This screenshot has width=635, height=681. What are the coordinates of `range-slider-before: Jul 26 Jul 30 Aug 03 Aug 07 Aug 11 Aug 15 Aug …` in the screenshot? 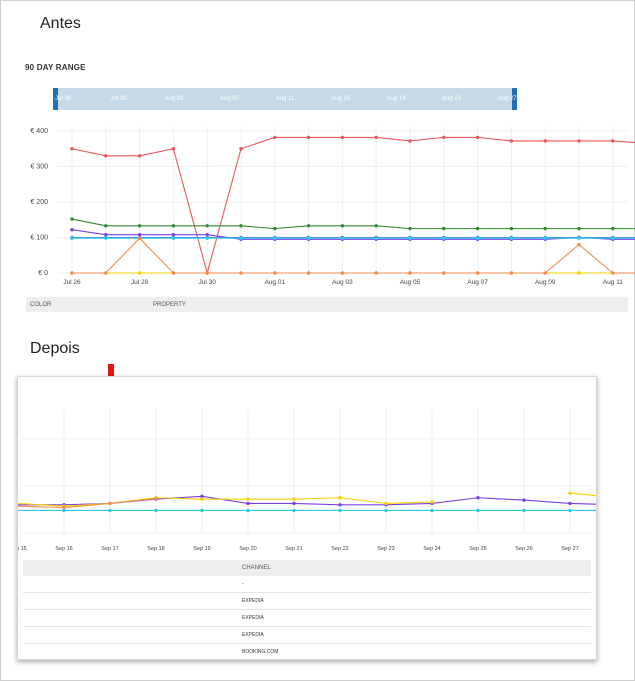 It's located at (285, 99).